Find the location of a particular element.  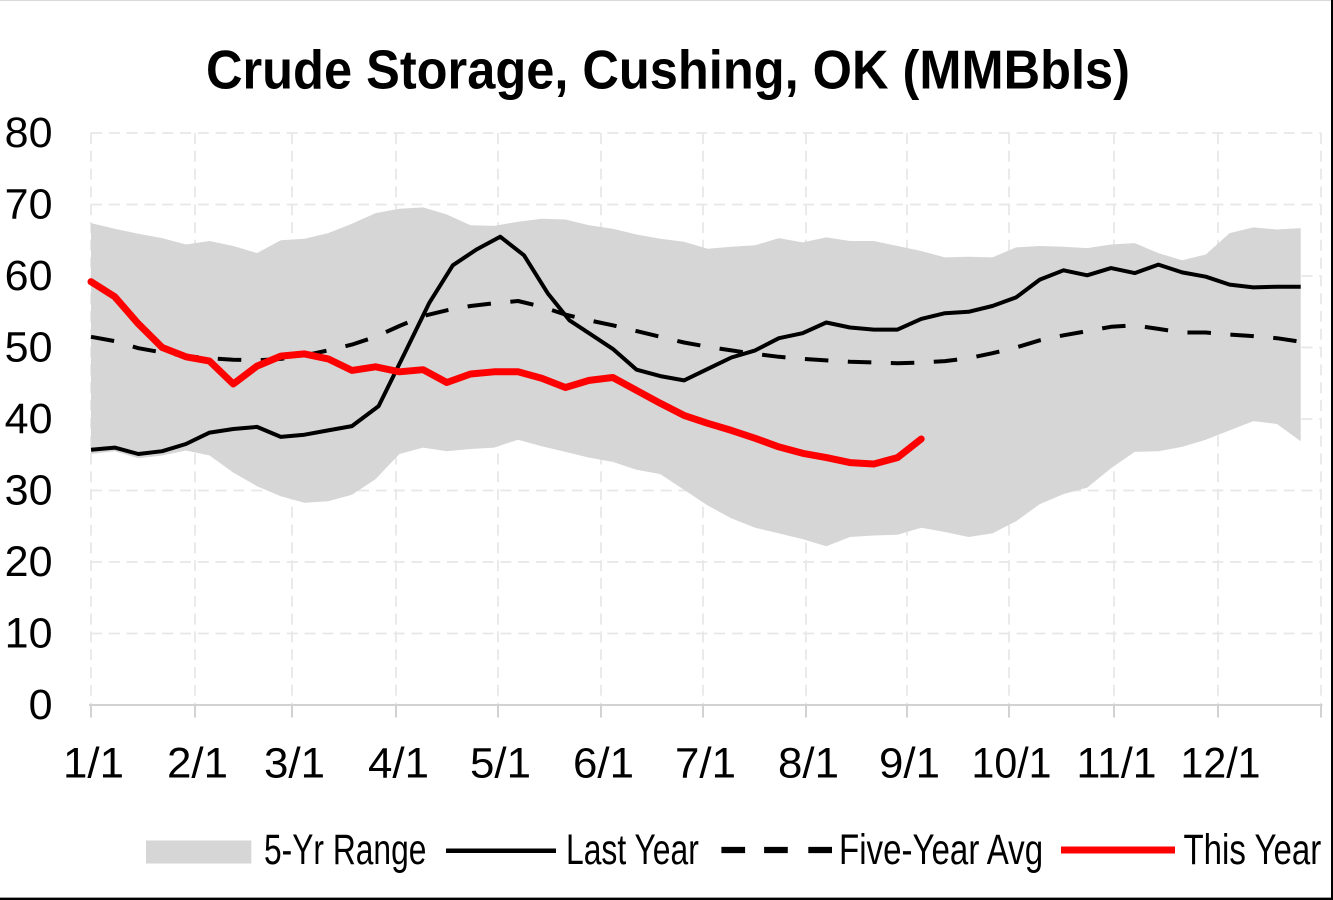

svg-text: 12/1 is located at coordinates (1221, 764).